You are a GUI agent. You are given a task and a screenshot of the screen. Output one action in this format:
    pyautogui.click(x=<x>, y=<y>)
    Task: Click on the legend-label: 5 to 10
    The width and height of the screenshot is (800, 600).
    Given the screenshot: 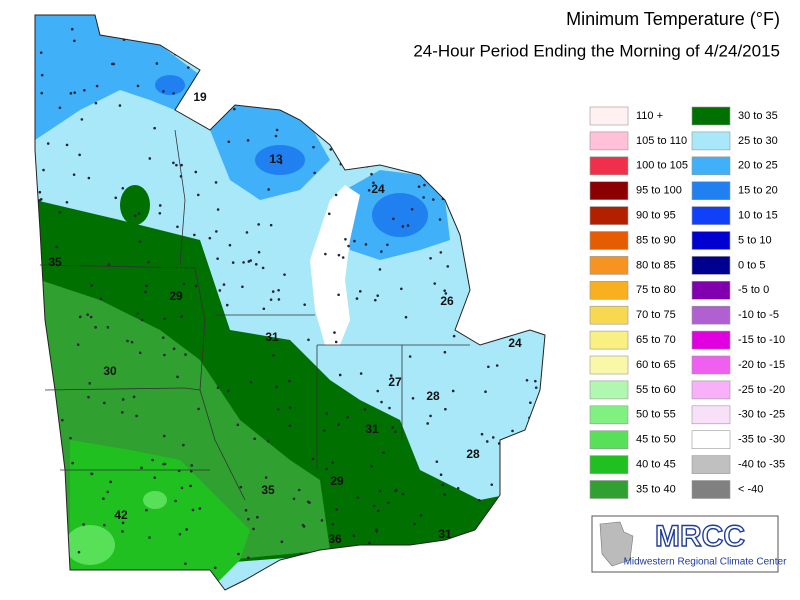 What is the action you would take?
    pyautogui.click(x=755, y=240)
    